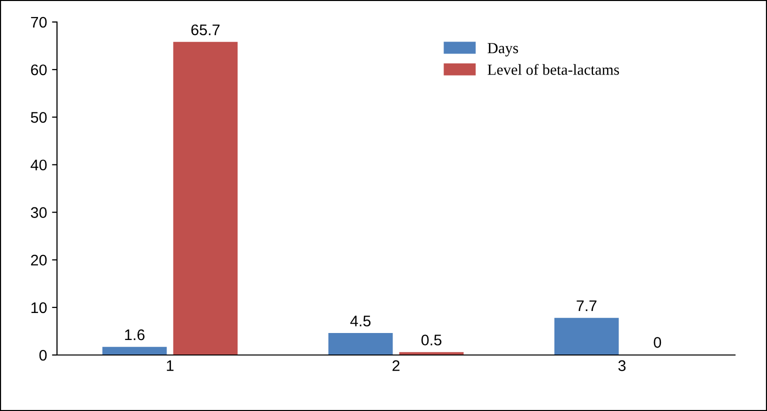 The height and width of the screenshot is (411, 767). I want to click on y-tick-label: 10, so click(39, 308).